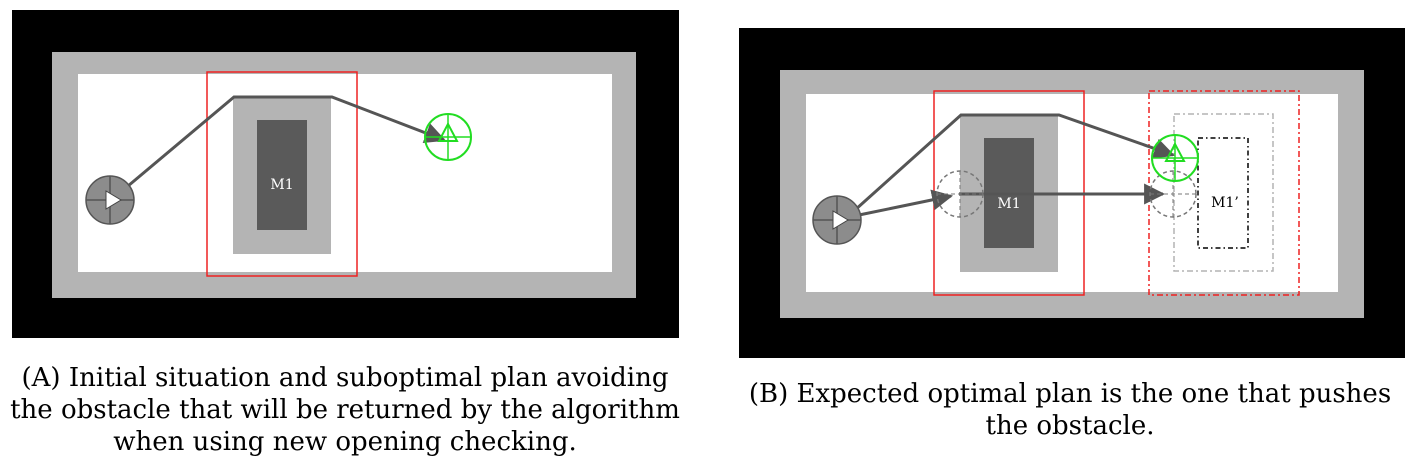  What do you see at coordinates (1014, 162) in the screenshot?
I see `plan-path-avoid` at bounding box center [1014, 162].